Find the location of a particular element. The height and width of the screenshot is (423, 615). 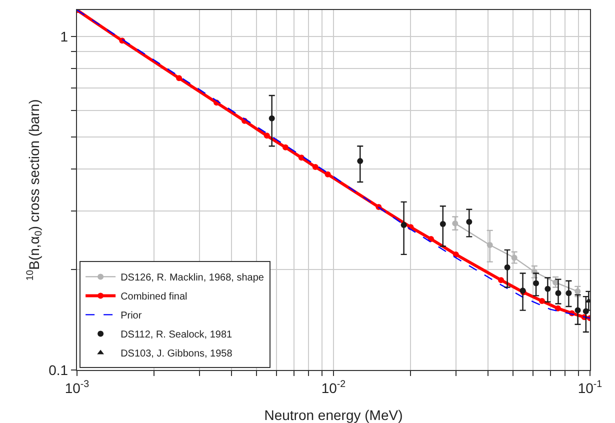

y-tick-label: 0.1 is located at coordinates (58, 370).